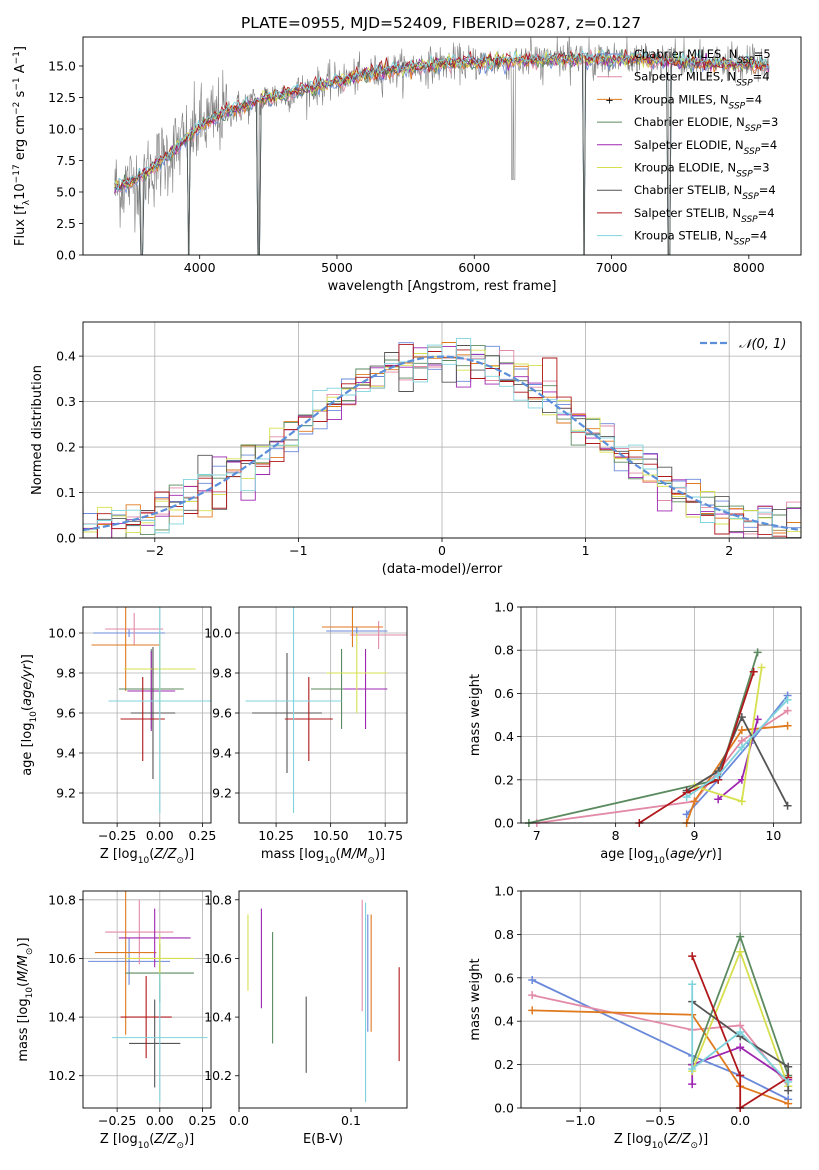  Describe the element at coordinates (609, 100) in the screenshot. I see `legend-marker: +` at that location.